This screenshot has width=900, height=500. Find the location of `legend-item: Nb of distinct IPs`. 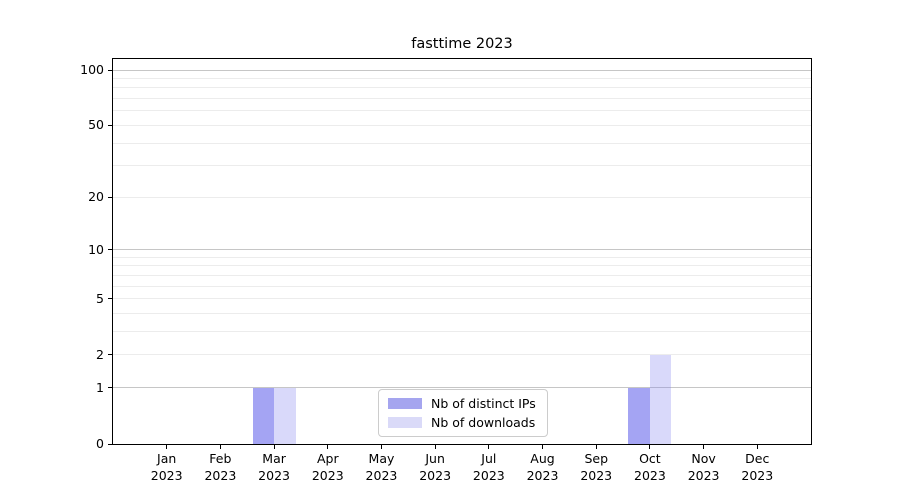

legend-item: Nb of distinct IPs is located at coordinates (463, 404).